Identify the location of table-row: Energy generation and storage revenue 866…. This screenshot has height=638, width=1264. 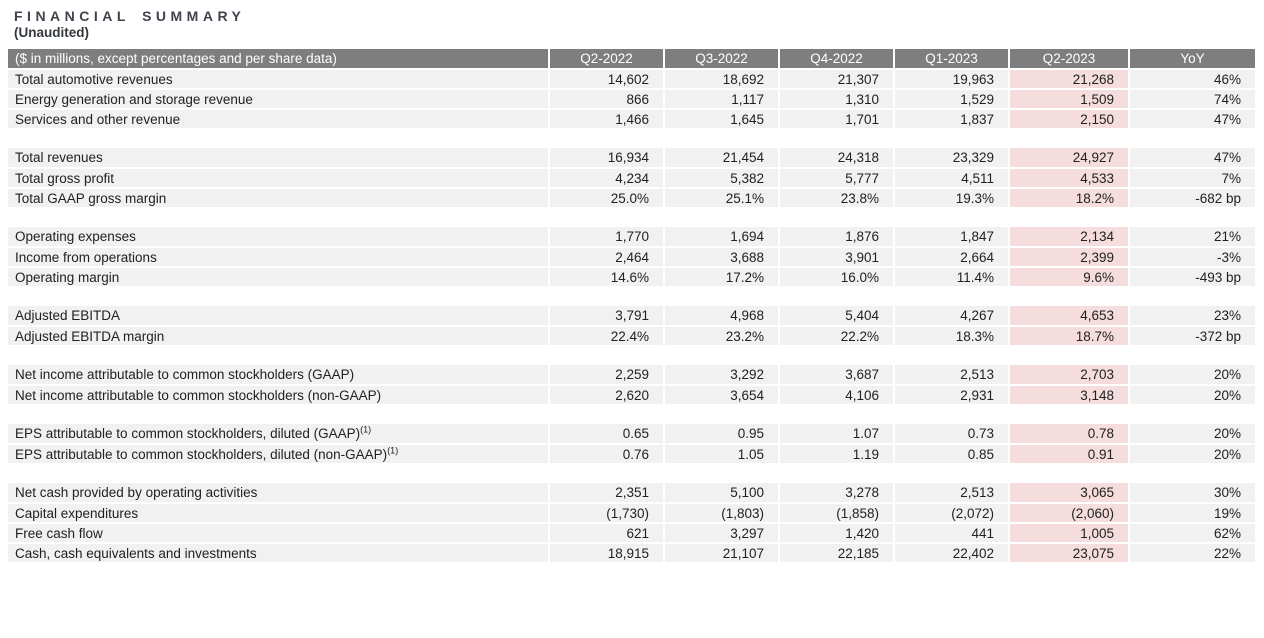
(631, 99).